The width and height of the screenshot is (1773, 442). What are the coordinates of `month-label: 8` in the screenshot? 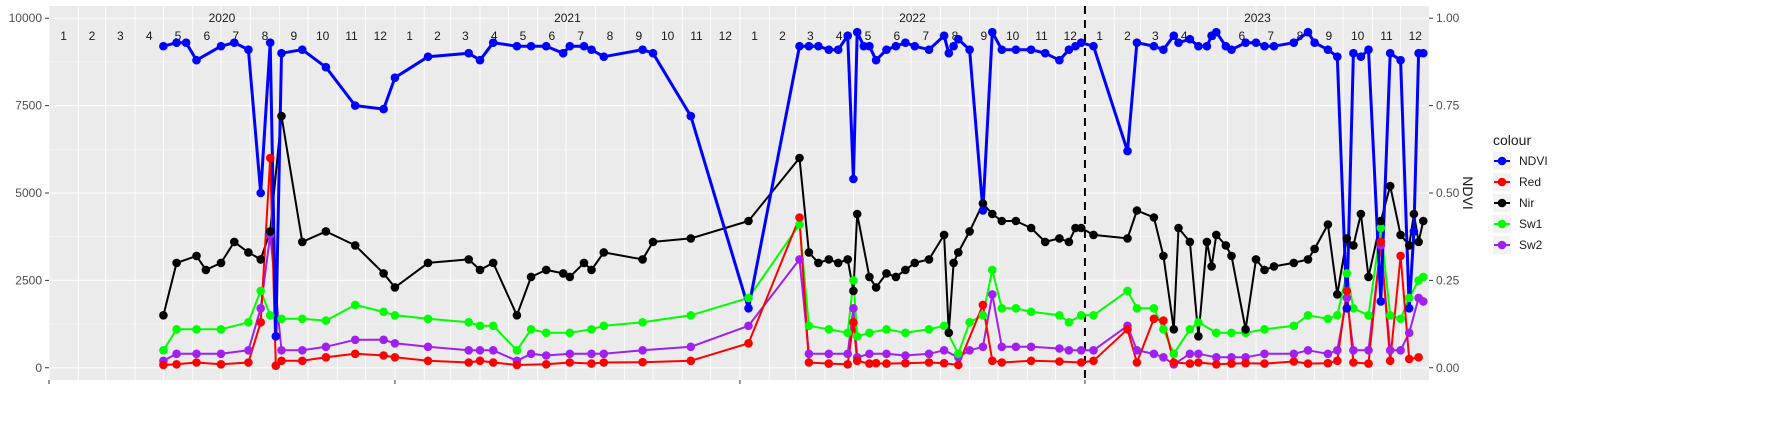 It's located at (610, 36).